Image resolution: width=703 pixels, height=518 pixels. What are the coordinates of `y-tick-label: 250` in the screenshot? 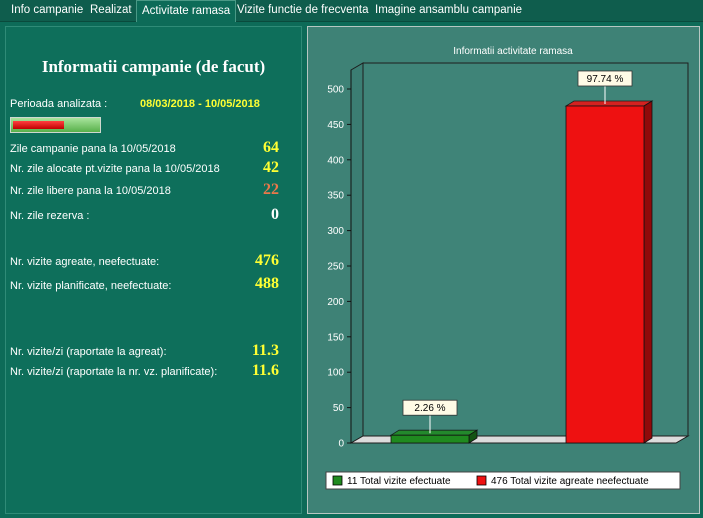 It's located at (335, 267).